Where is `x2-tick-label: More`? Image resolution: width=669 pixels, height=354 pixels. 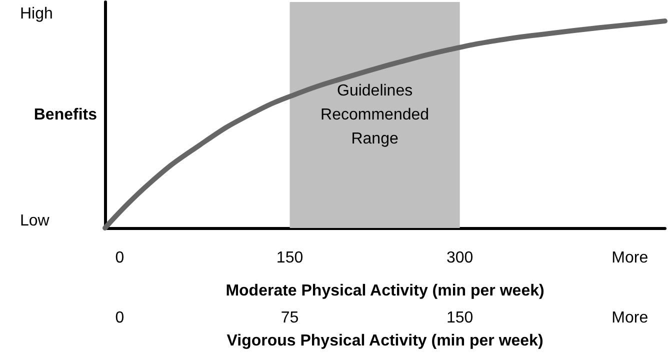
x2-tick-label: More is located at coordinates (630, 318).